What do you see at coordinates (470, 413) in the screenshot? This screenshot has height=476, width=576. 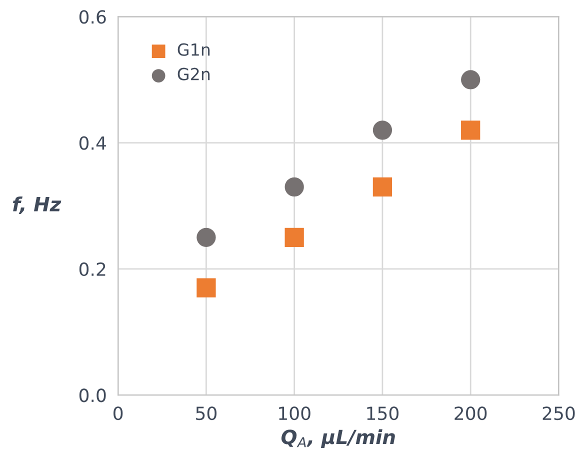 I see `x-tick-label: 200` at bounding box center [470, 413].